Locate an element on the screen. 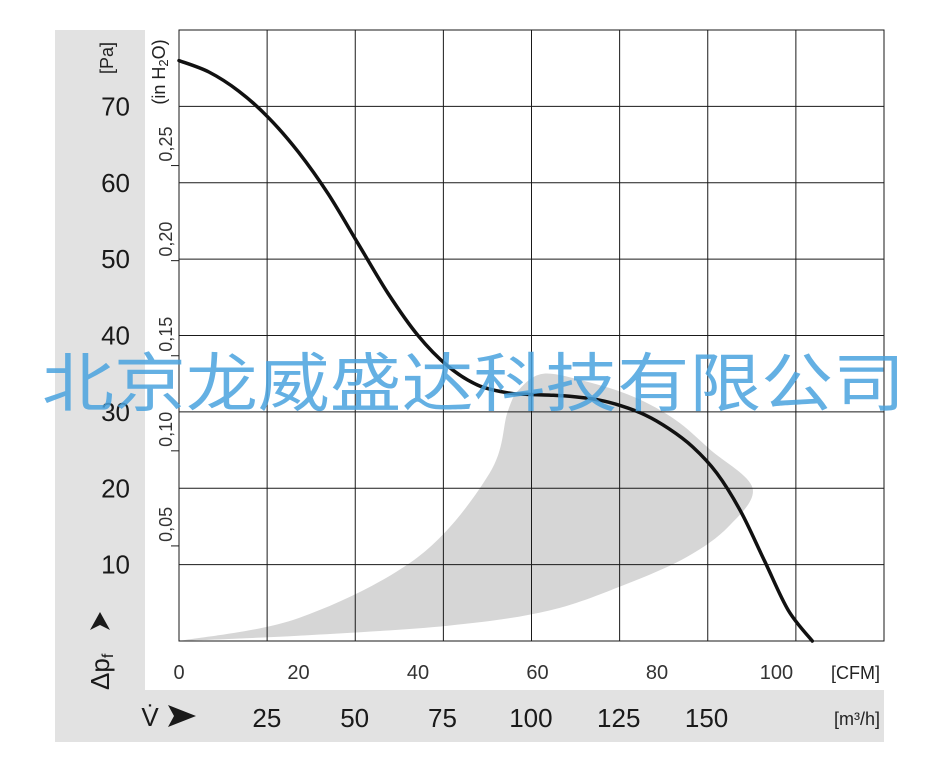 Image resolution: width=940 pixels, height=772 pixels. x-axis-label: V̇ is located at coordinates (150, 717).